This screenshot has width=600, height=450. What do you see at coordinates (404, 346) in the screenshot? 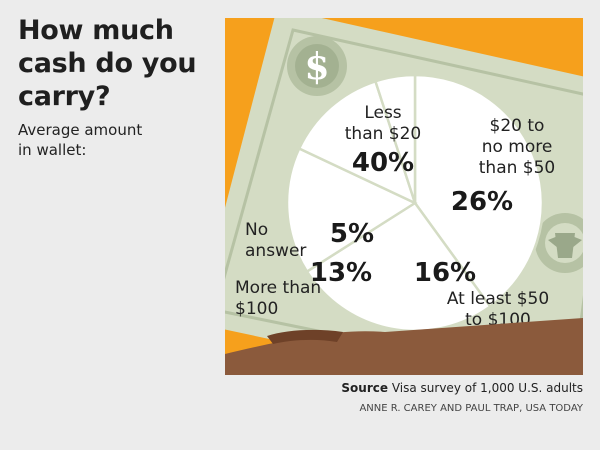
I see `wallet` at bounding box center [404, 346].